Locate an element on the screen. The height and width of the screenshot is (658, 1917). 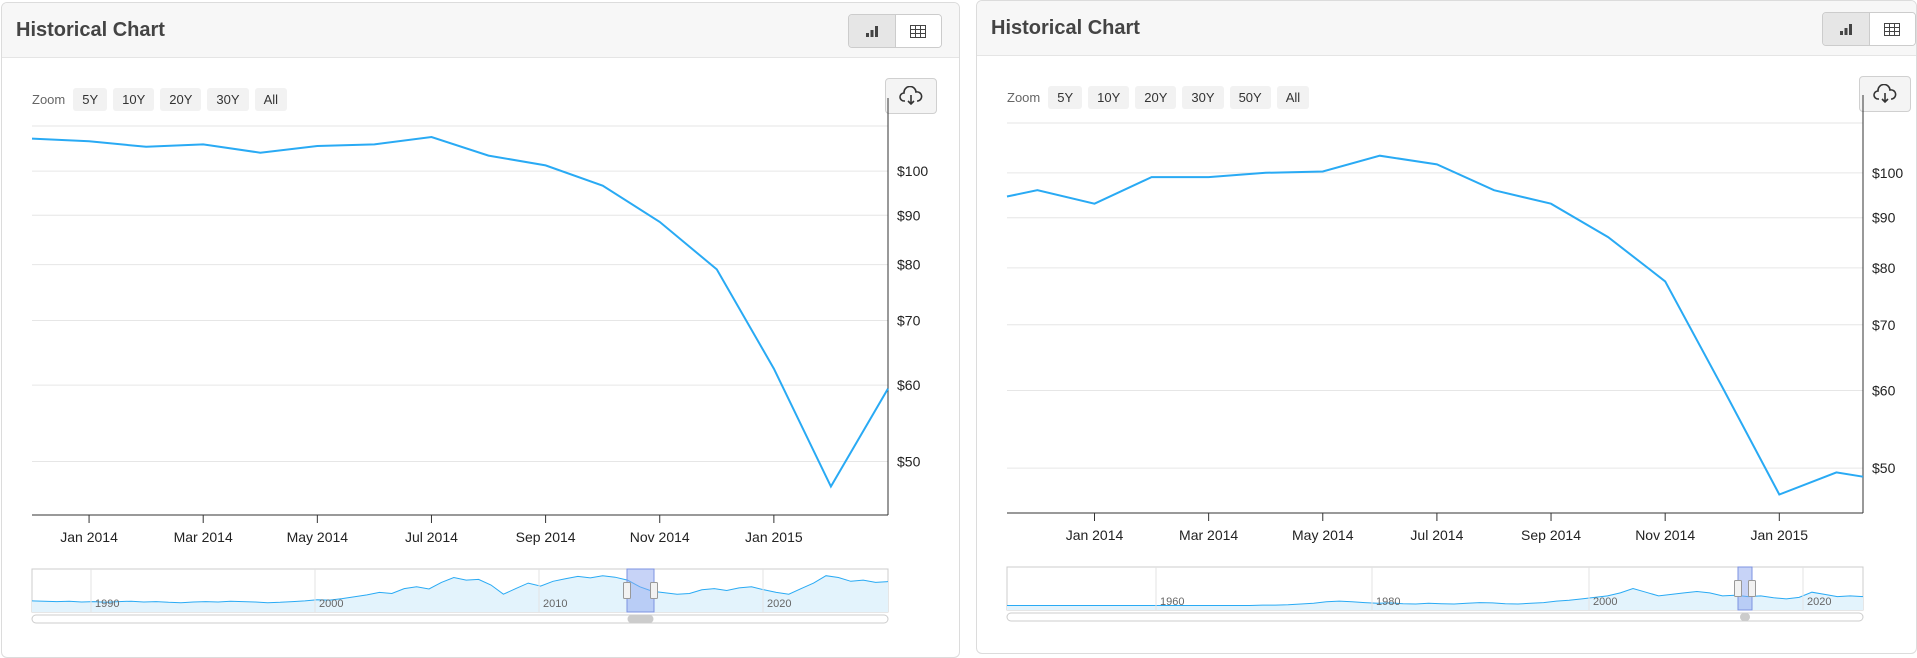
navigator-label: 1980 is located at coordinates (1388, 602).